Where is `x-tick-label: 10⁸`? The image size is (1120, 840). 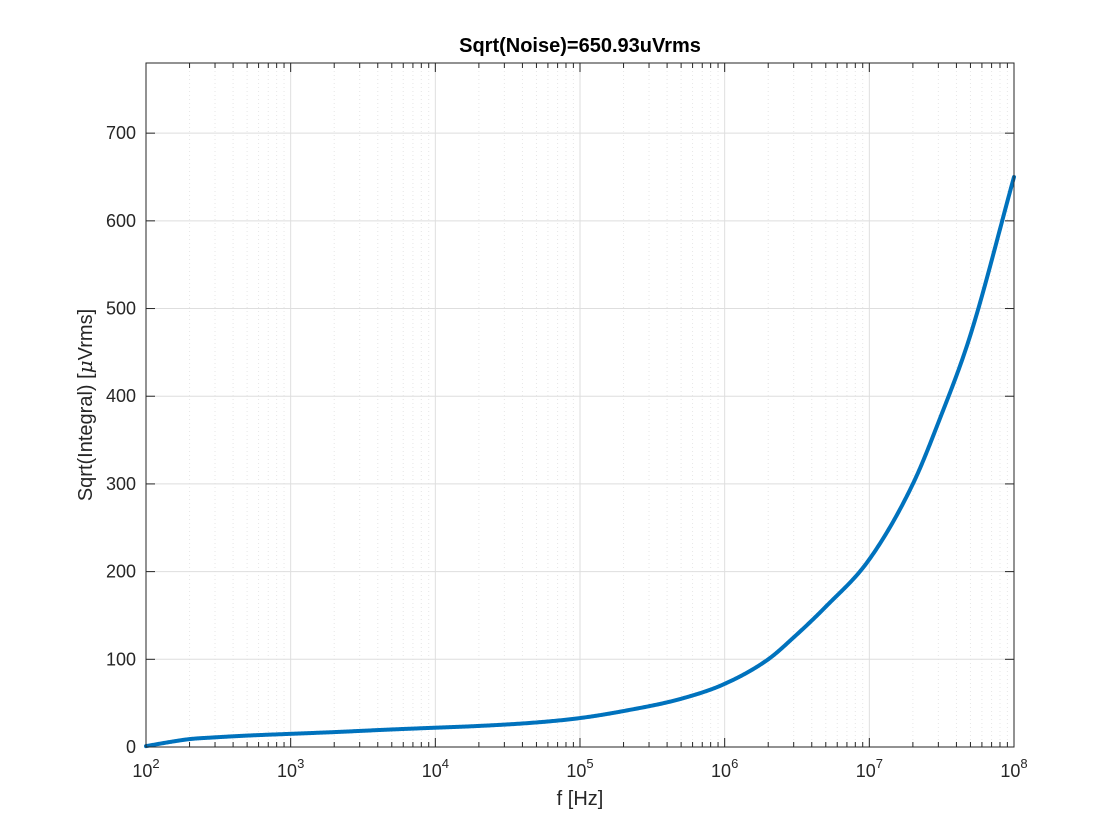
x-tick-label: 10⁸ is located at coordinates (1013, 768).